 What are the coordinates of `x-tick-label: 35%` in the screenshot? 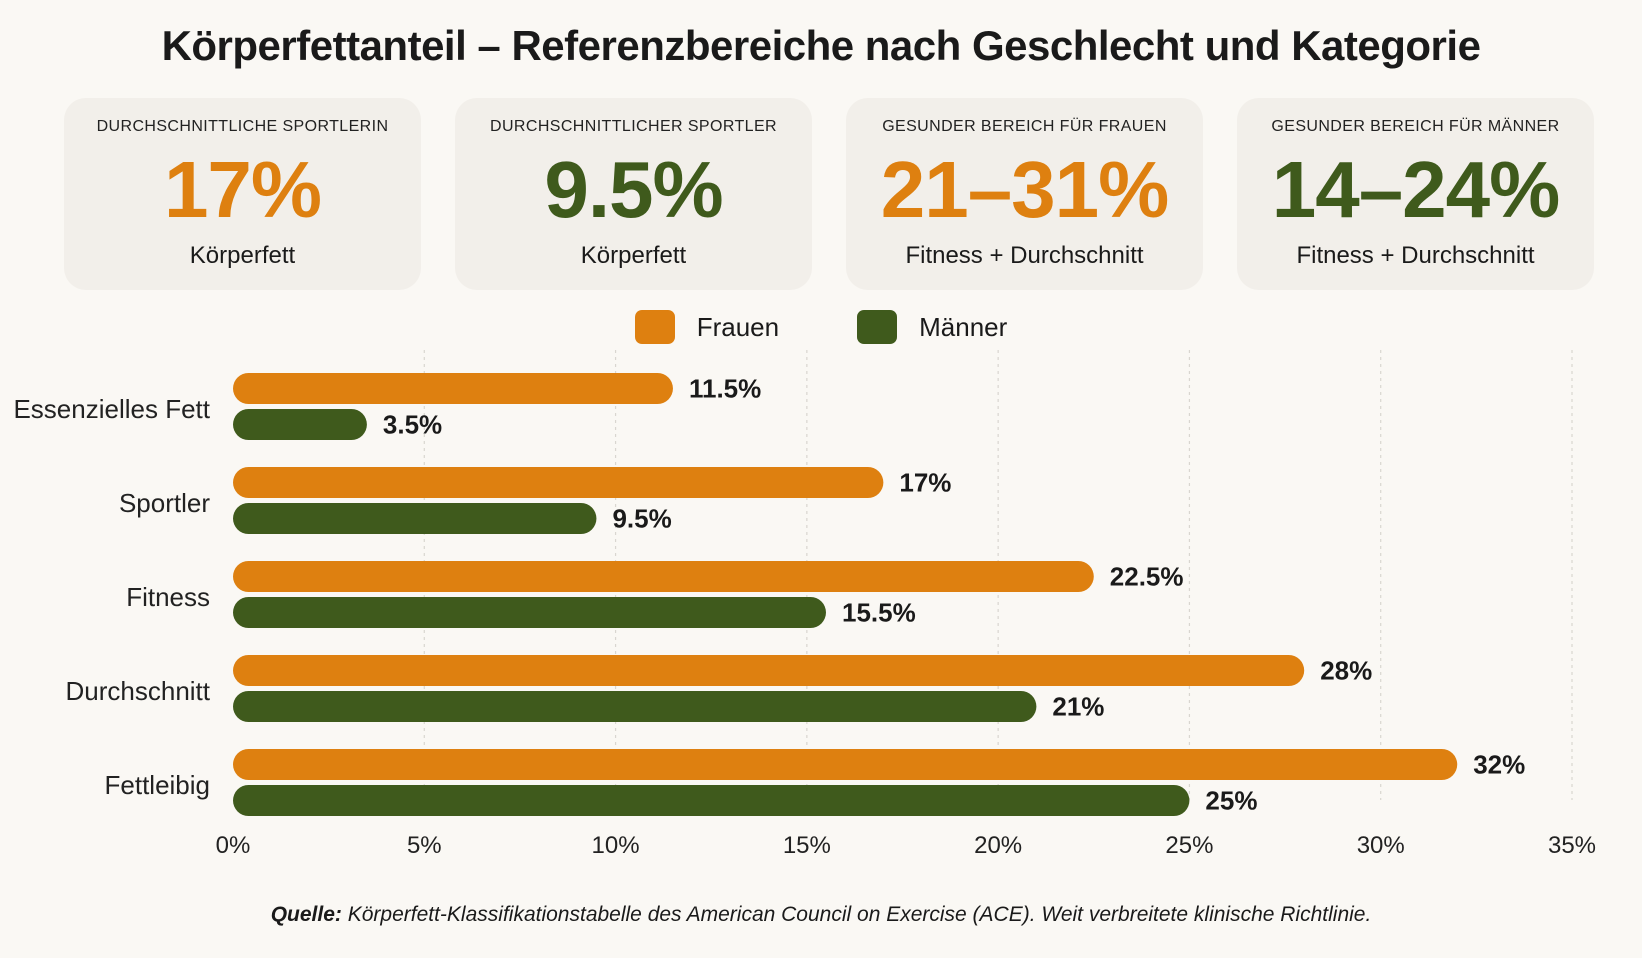 It's located at (1572, 845).